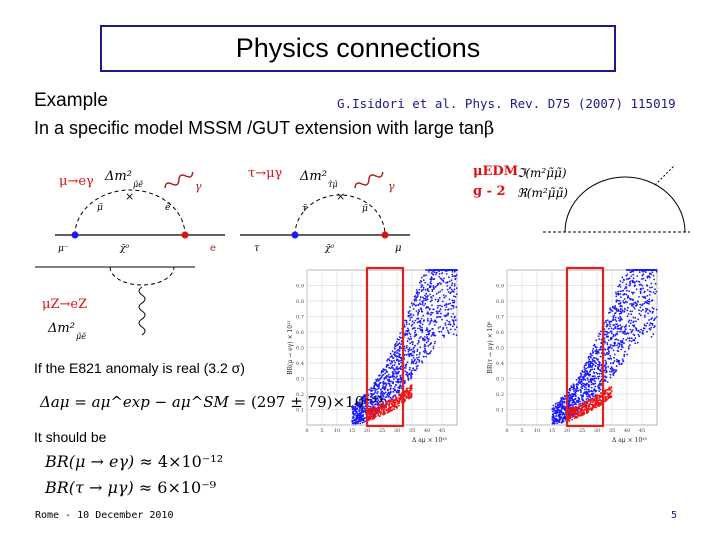  Describe the element at coordinates (190, 461) in the screenshot. I see `br-meg-value: 4×10⁻¹²` at that location.